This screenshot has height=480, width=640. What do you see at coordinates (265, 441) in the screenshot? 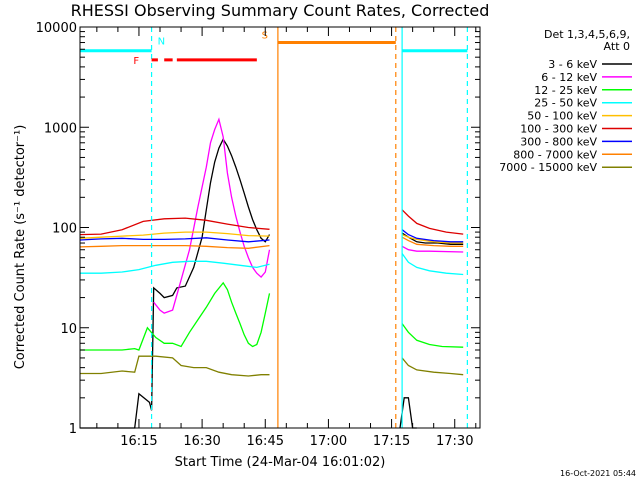
I see `x-tick-label-2: 16:45` at bounding box center [265, 441].